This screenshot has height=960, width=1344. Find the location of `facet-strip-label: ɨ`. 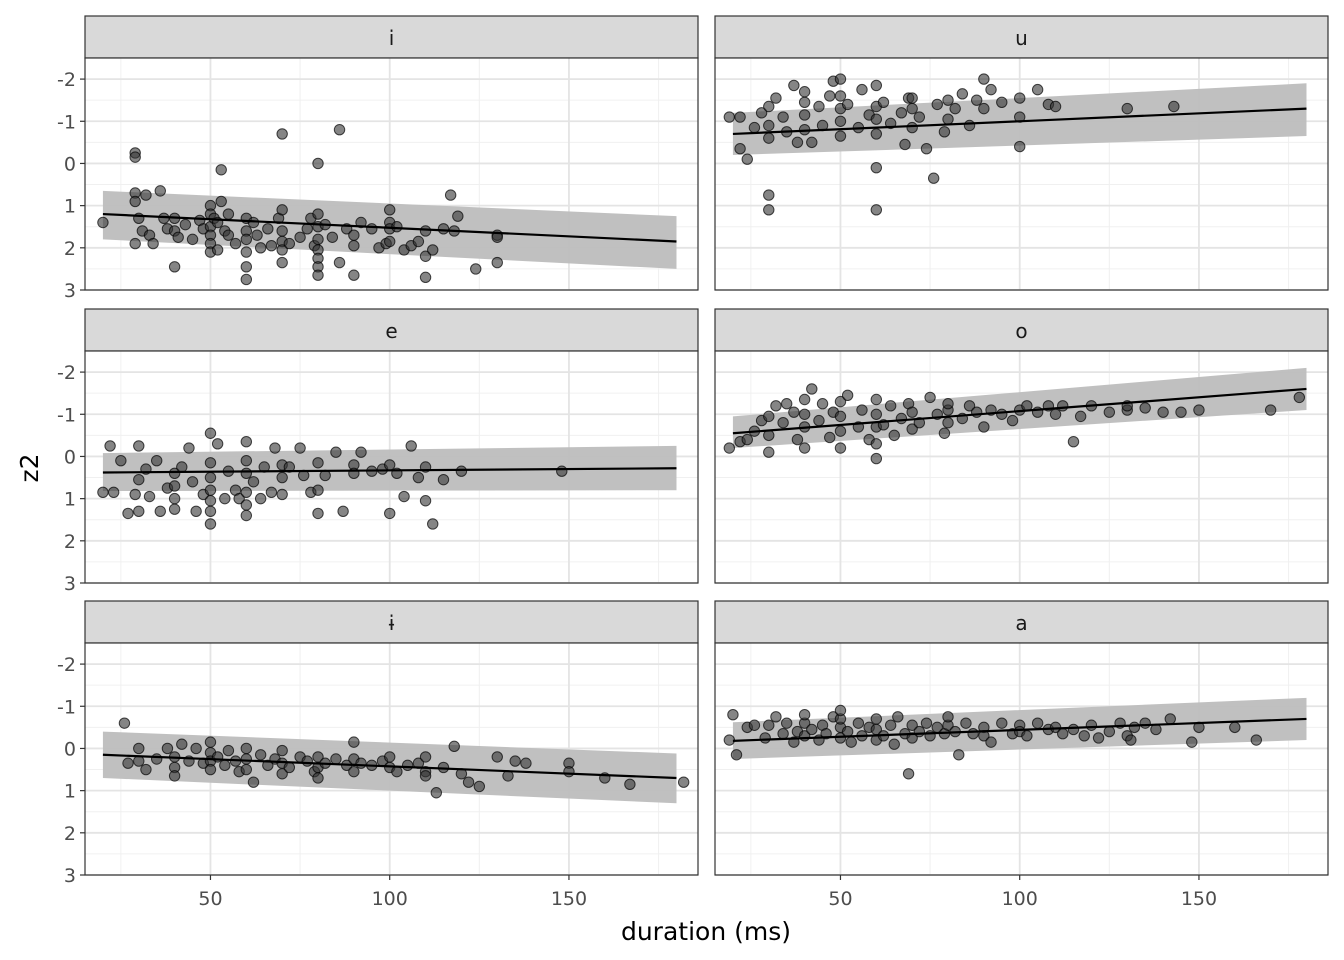

facet-strip-label: ɨ is located at coordinates (392, 623).